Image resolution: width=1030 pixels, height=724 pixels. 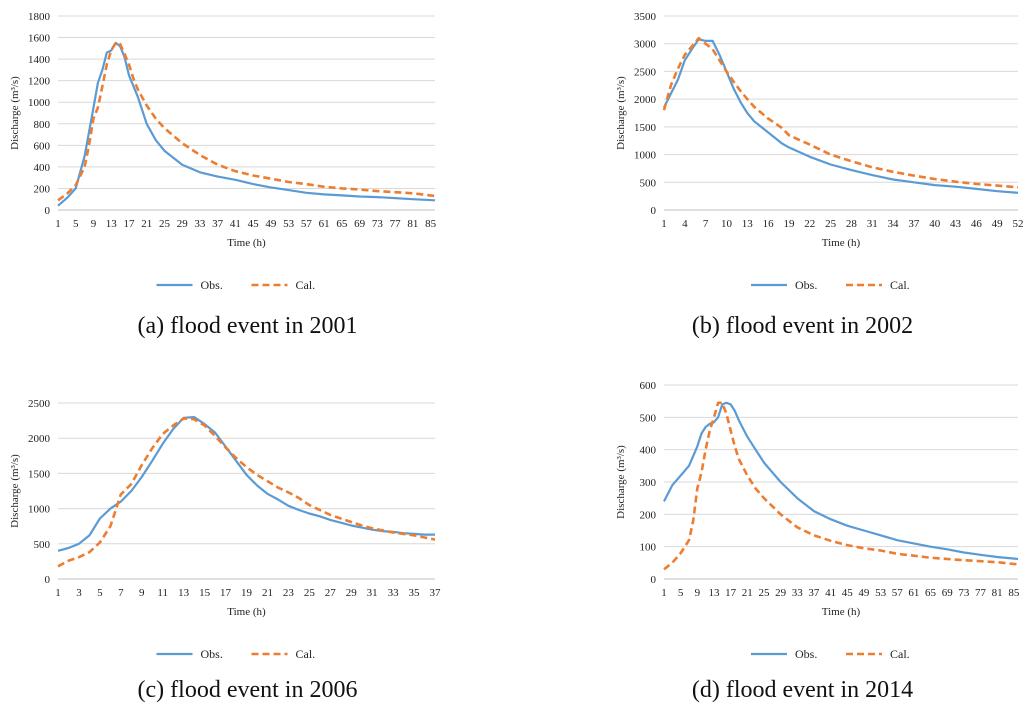 What do you see at coordinates (645, 100) in the screenshot?
I see `y-tick-label: 2000` at bounding box center [645, 100].